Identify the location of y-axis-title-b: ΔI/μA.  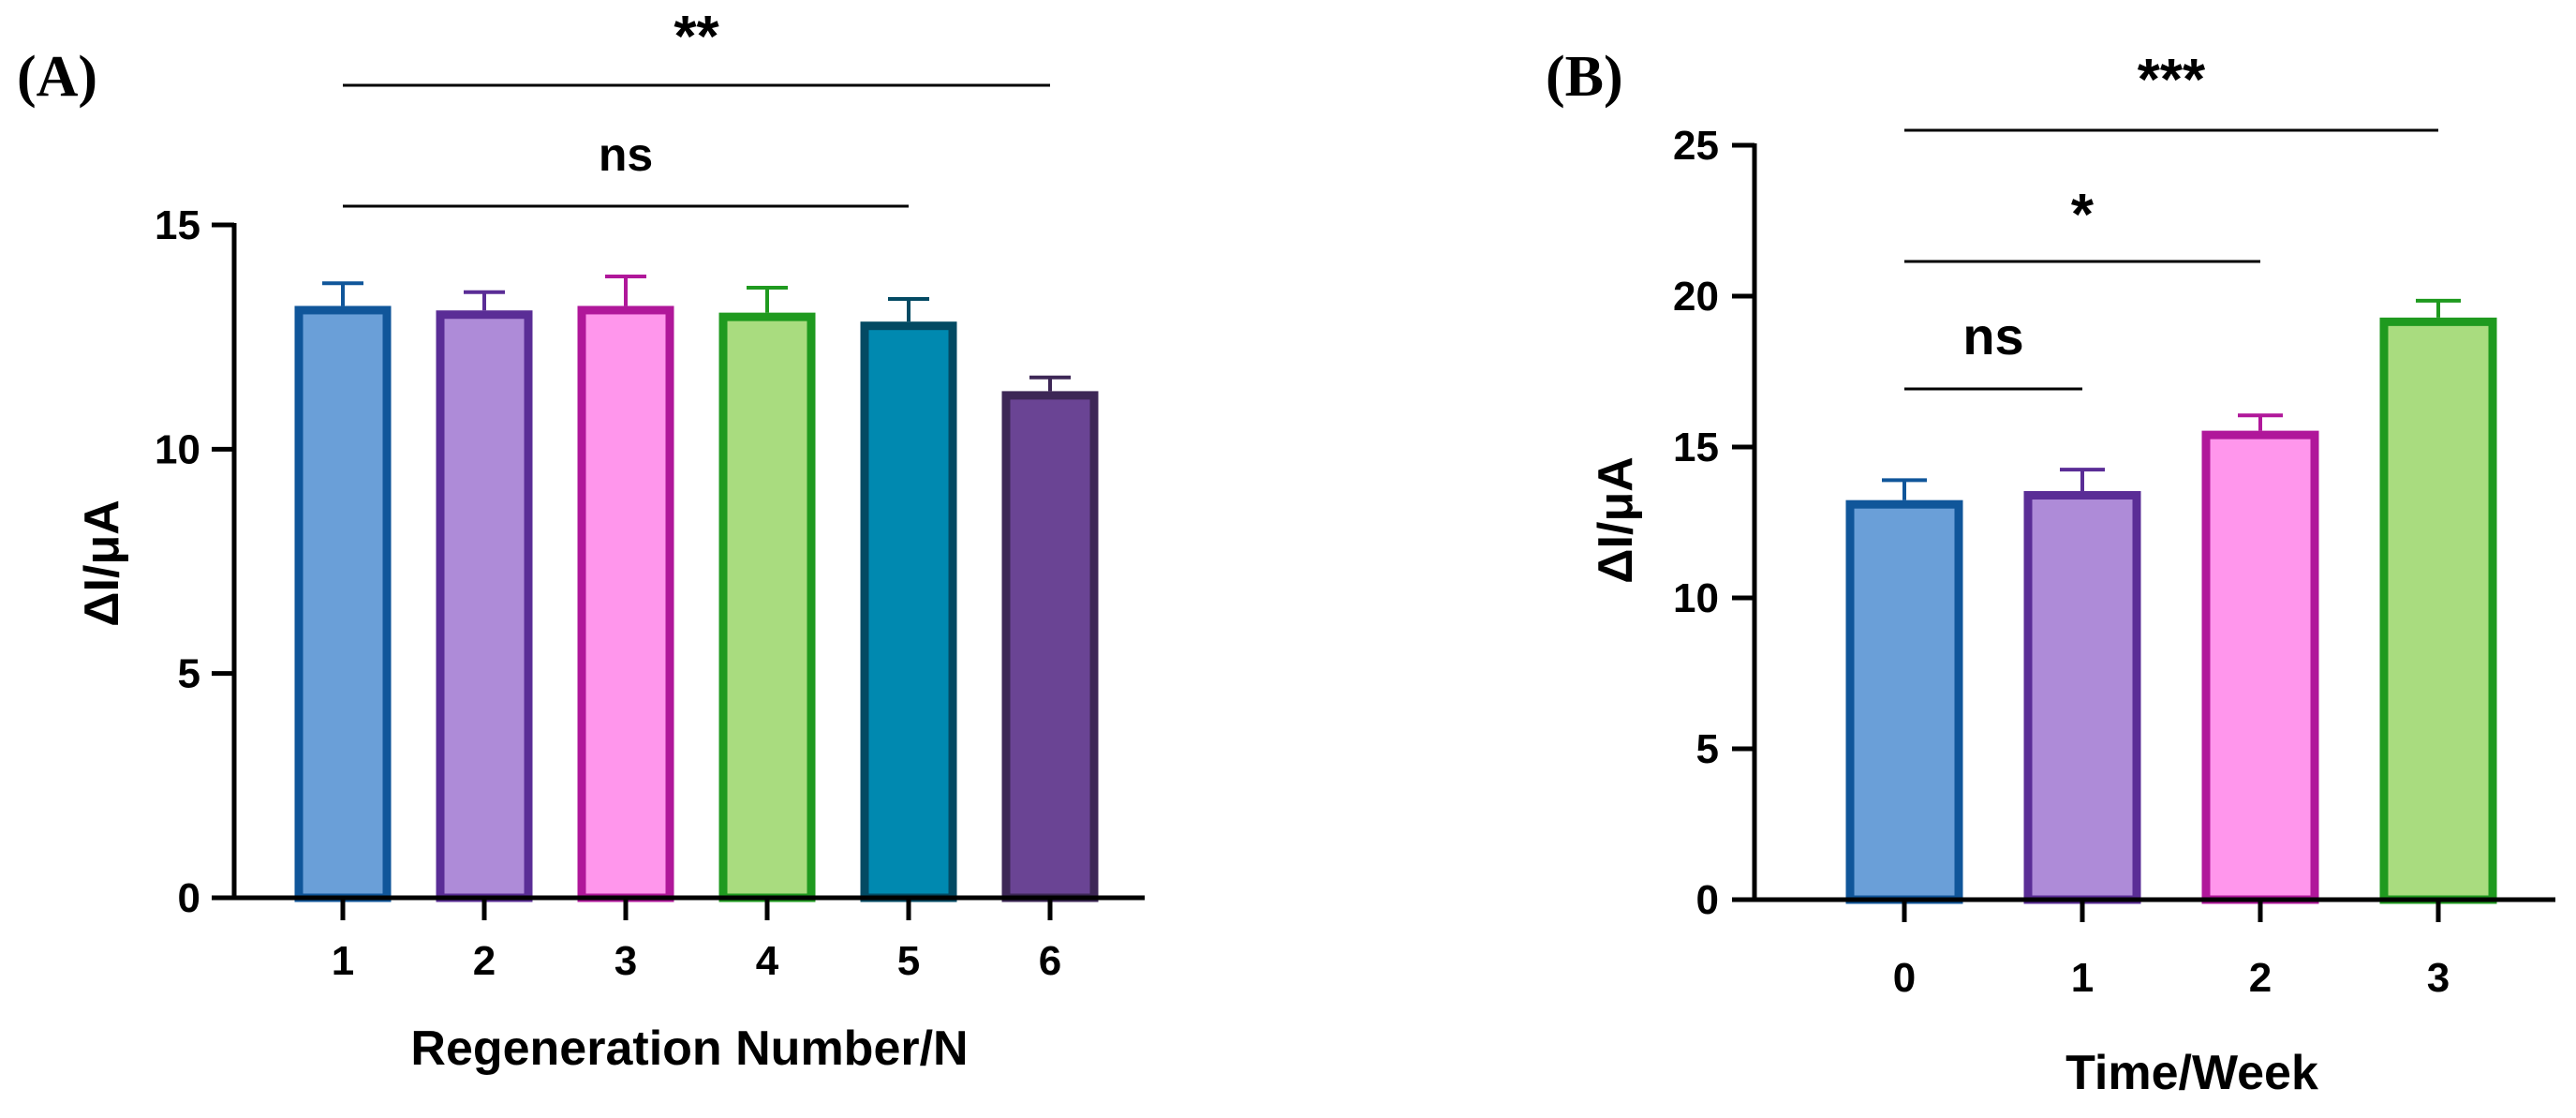
(1616, 520).